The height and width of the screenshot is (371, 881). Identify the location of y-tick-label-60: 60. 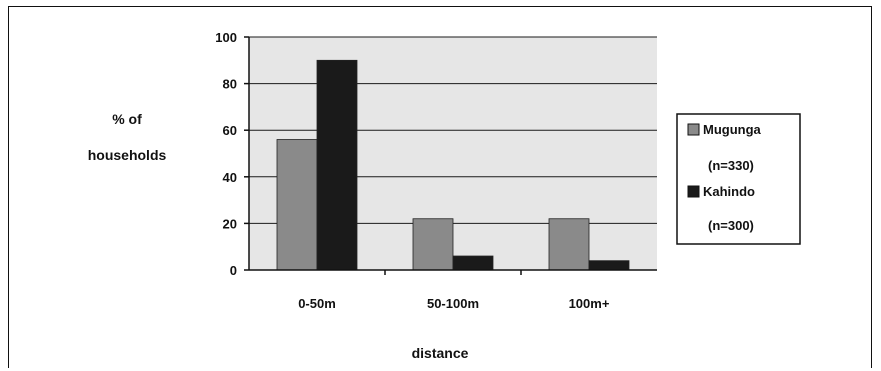
(230, 130).